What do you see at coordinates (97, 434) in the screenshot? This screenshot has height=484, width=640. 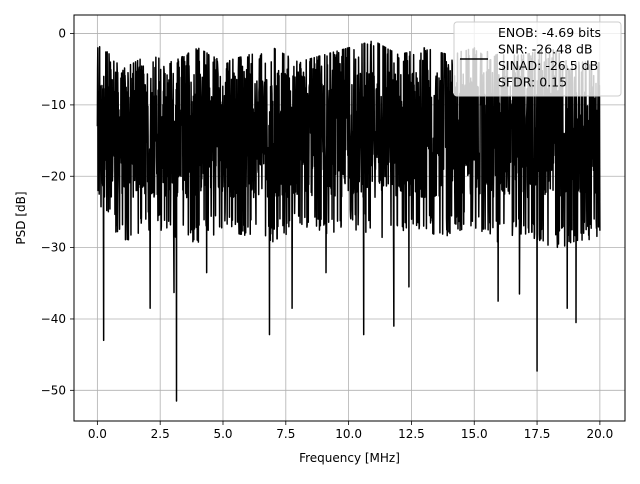 I see `x-tick-label: 0.0` at bounding box center [97, 434].